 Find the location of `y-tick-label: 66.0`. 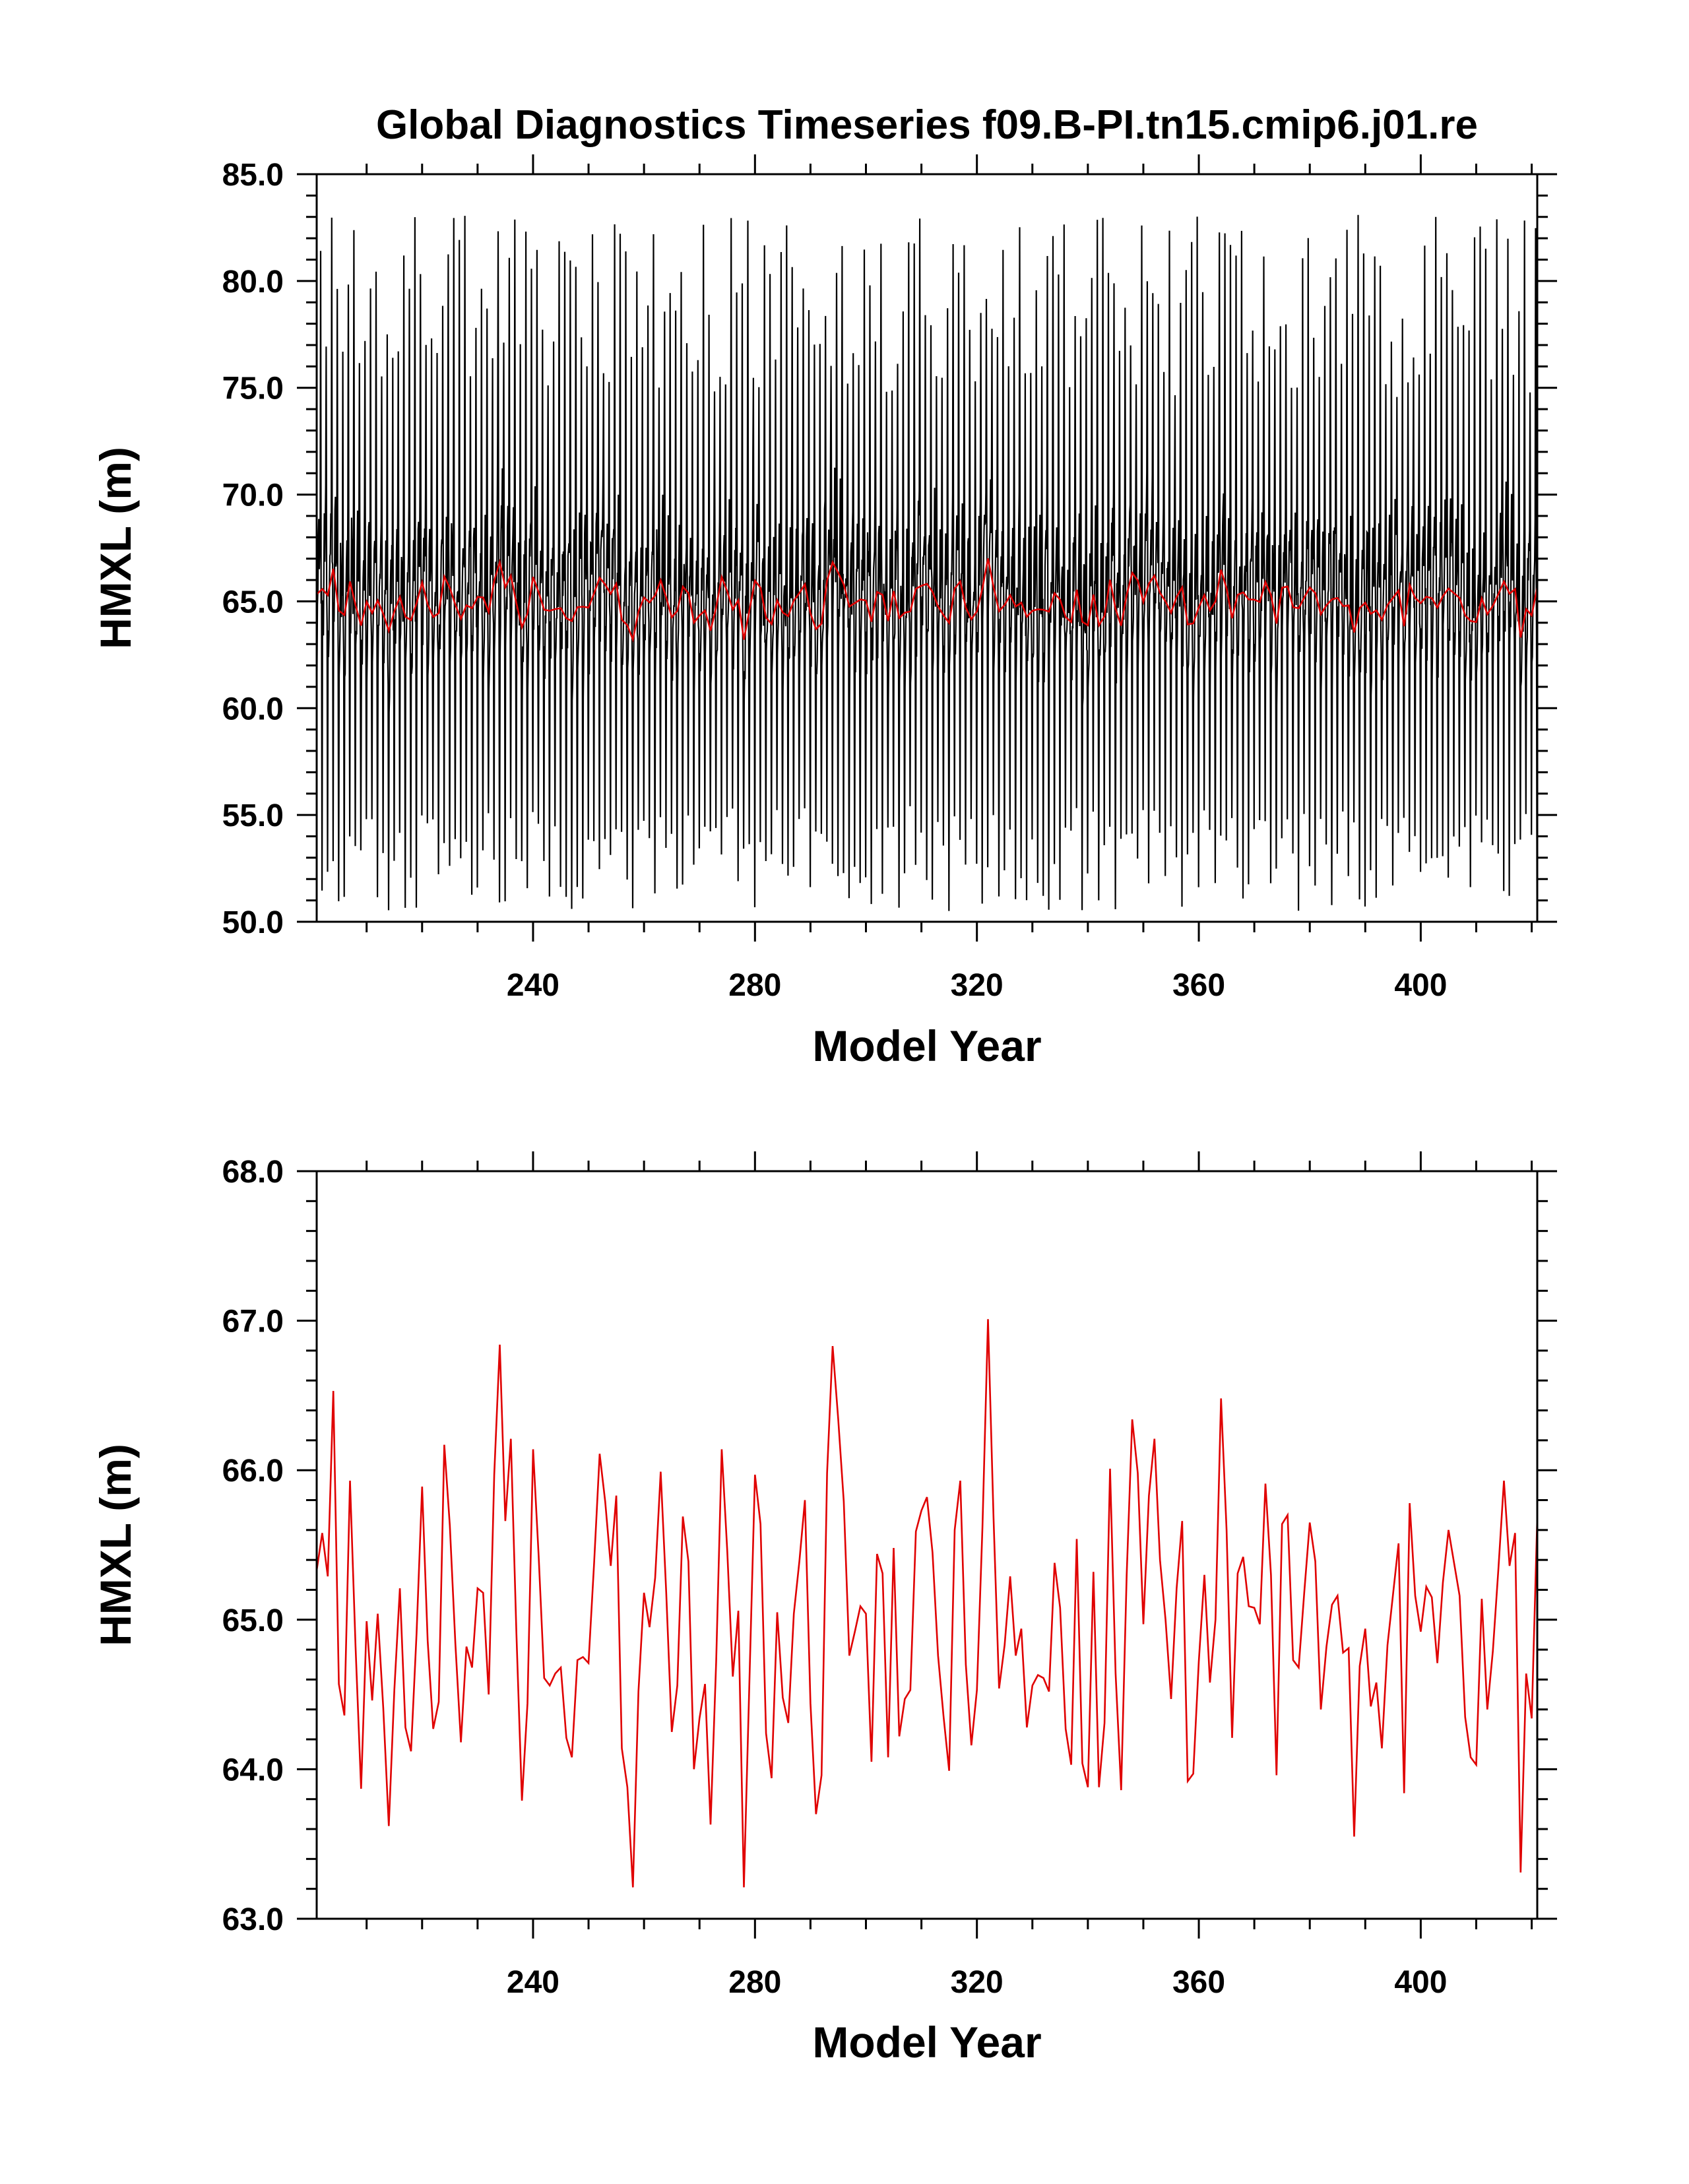

y-tick-label: 66.0 is located at coordinates (253, 1471).